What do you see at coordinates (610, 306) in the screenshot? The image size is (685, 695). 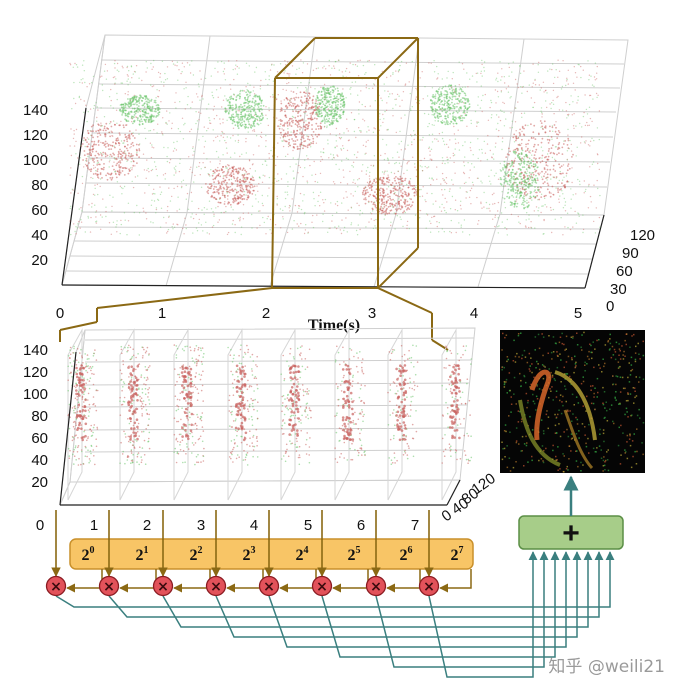 I see `top-y-tick: 0` at bounding box center [610, 306].